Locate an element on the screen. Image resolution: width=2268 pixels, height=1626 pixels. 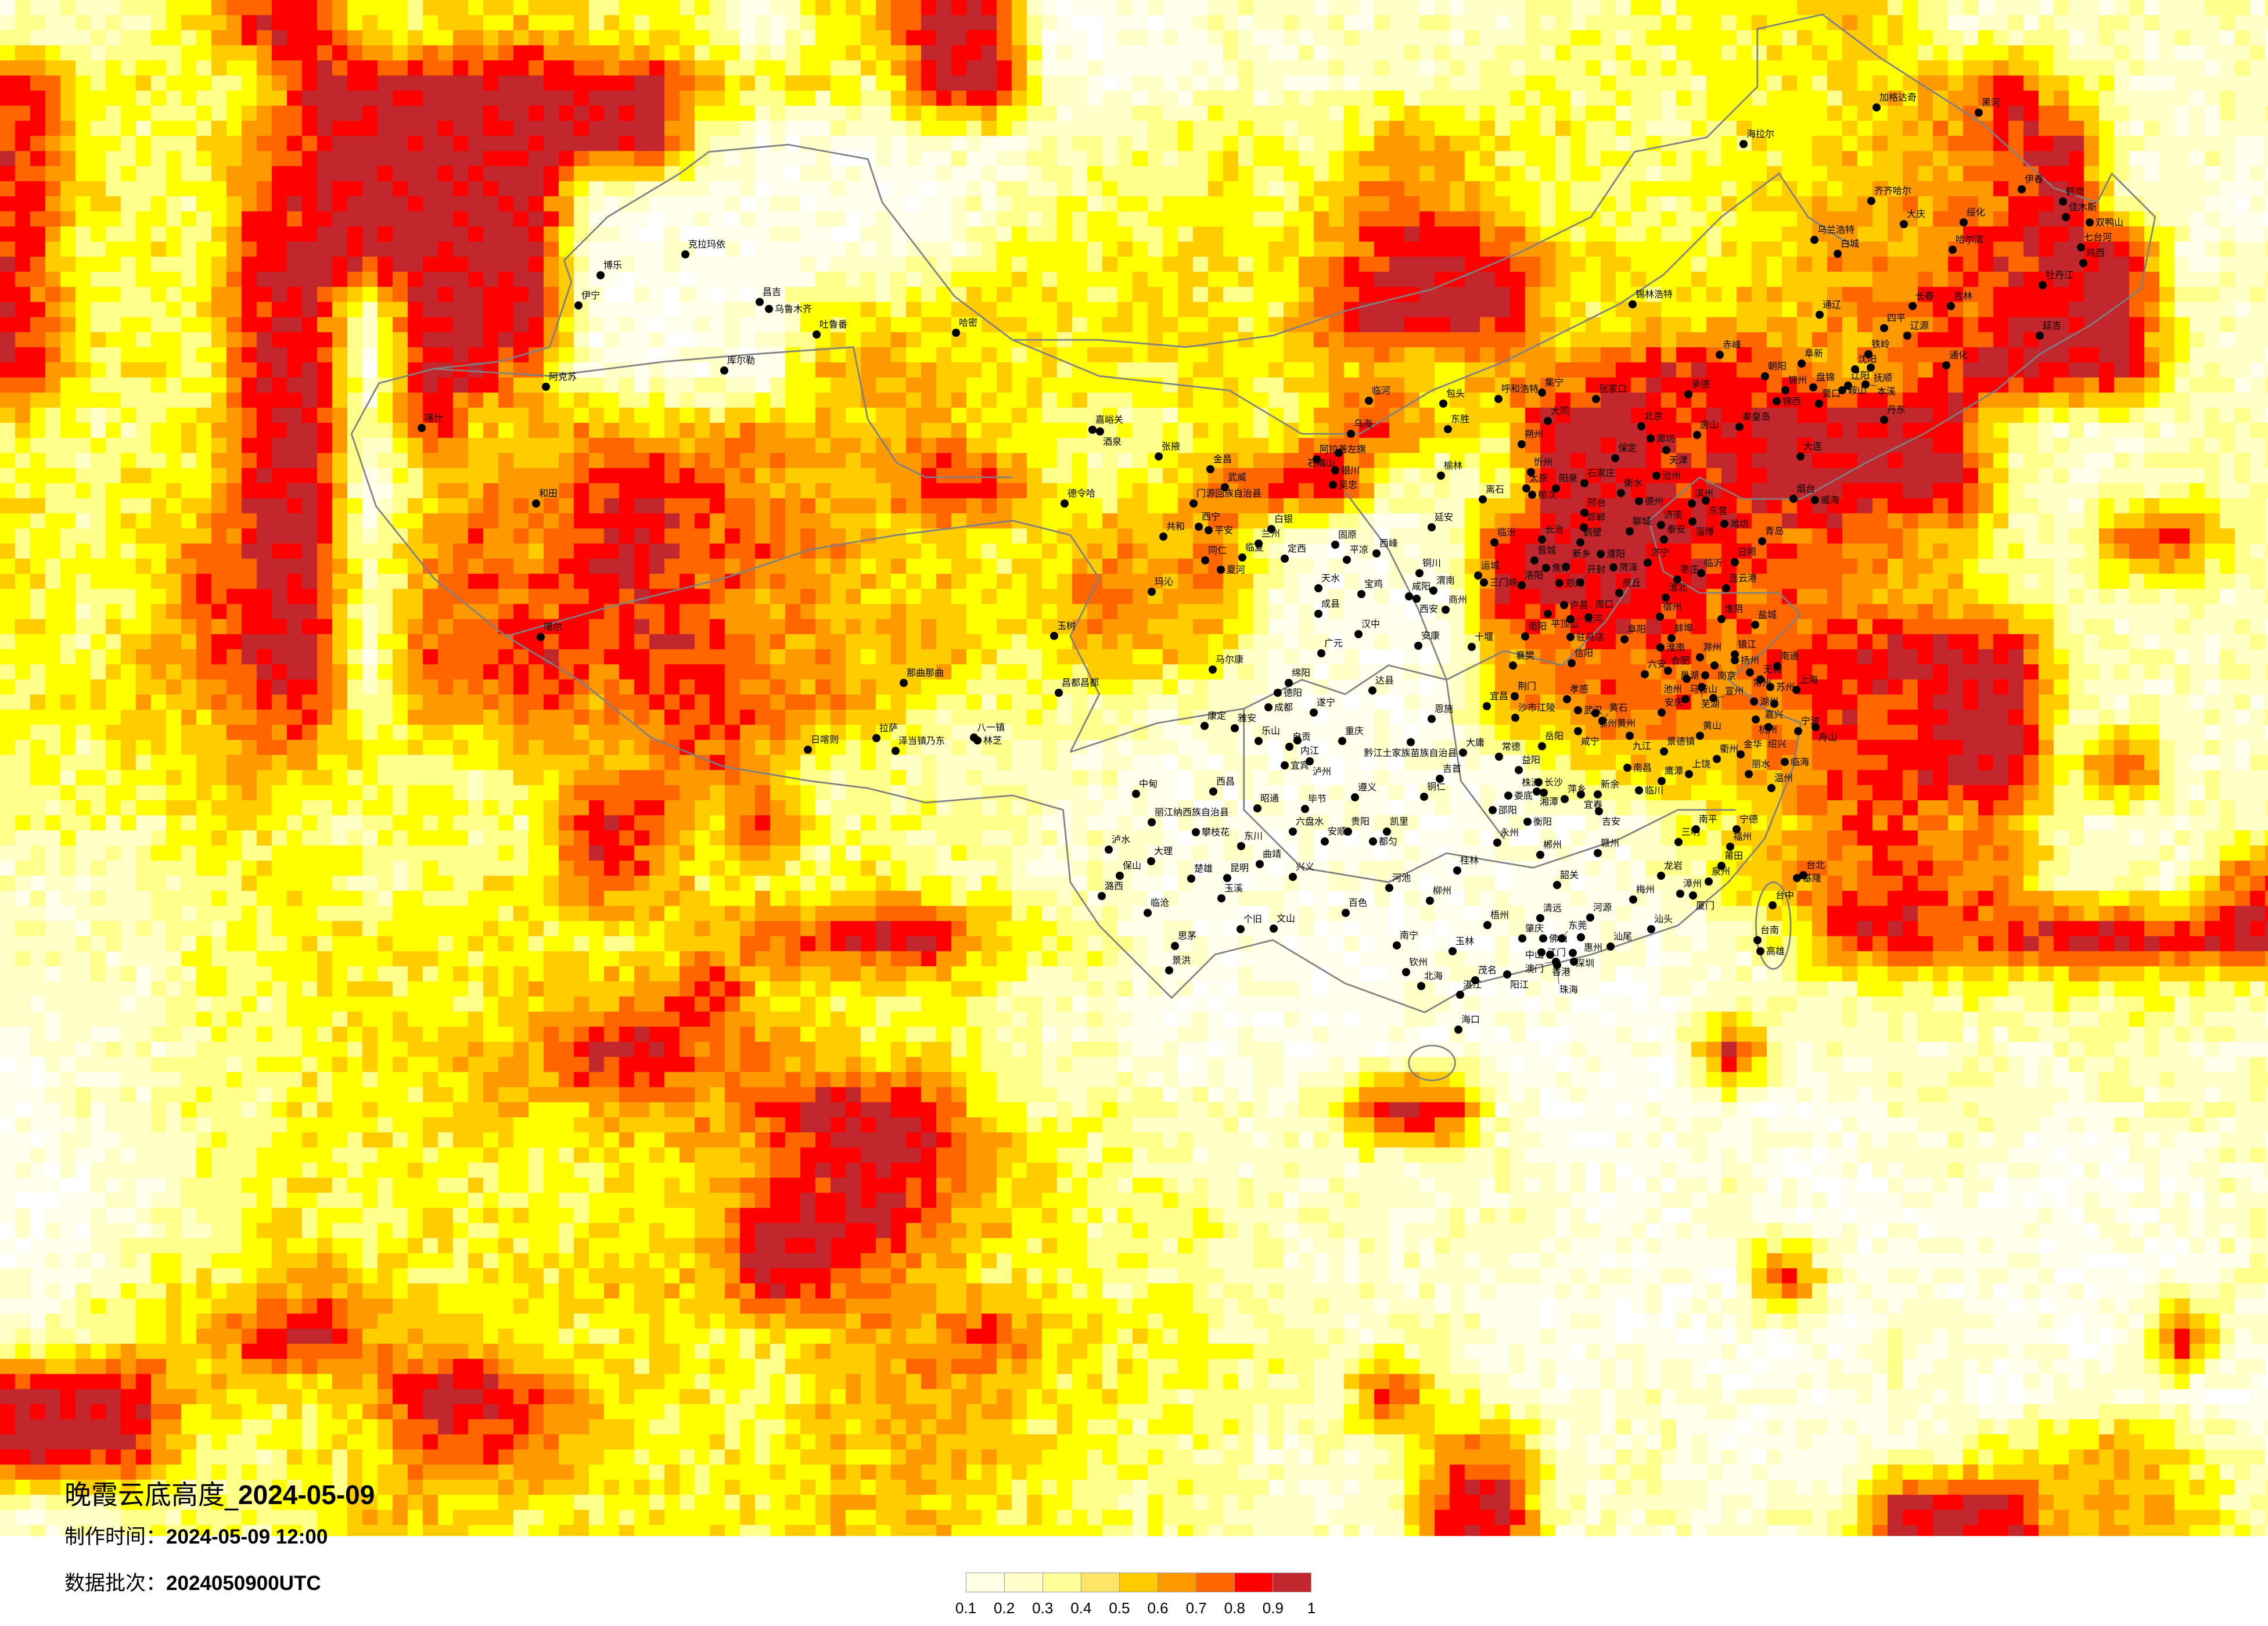
city-marker: 合肥 is located at coordinates (1677, 665).